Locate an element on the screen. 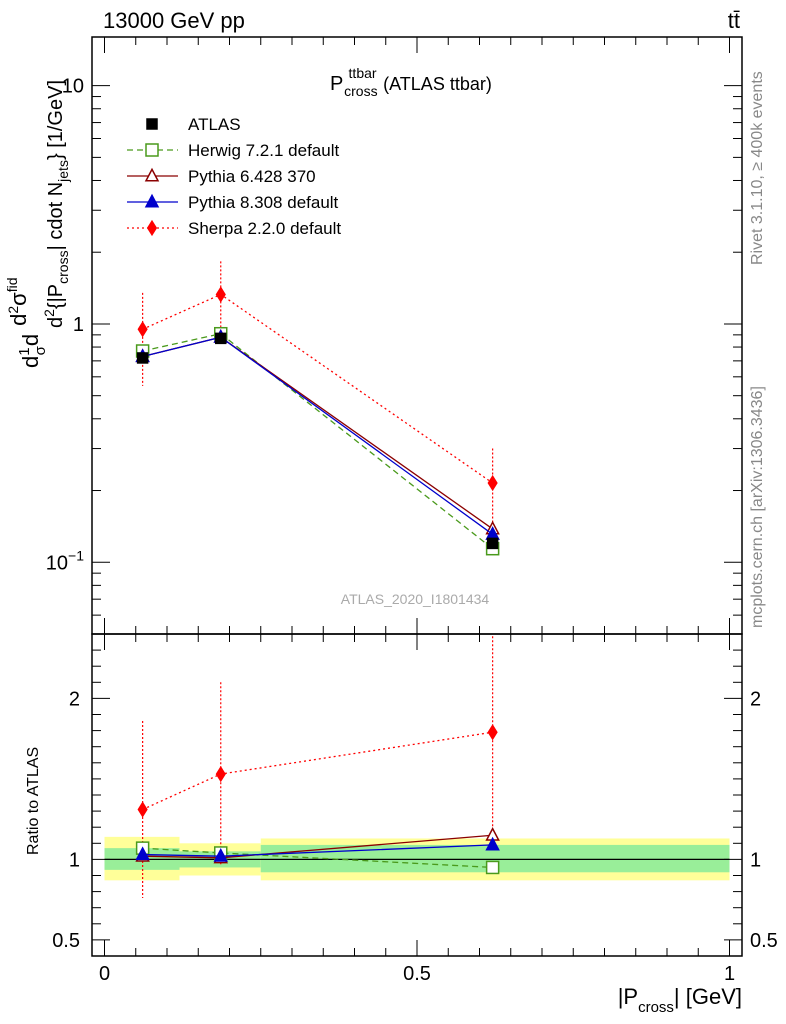  ratio-y-tick-label: 0.5 is located at coordinates (66, 941).